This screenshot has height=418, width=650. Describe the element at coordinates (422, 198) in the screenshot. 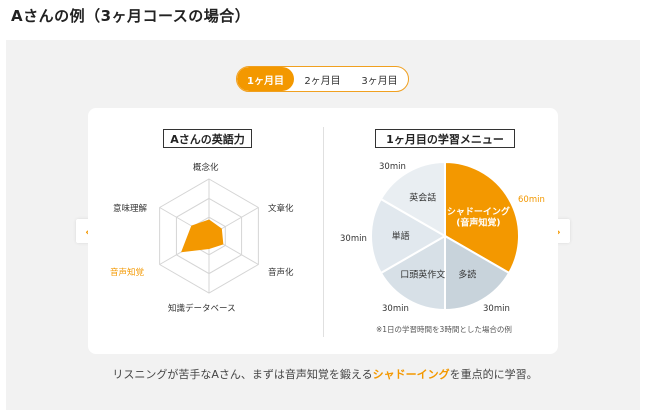

I see `pie-slice-label: 英会話` at that location.